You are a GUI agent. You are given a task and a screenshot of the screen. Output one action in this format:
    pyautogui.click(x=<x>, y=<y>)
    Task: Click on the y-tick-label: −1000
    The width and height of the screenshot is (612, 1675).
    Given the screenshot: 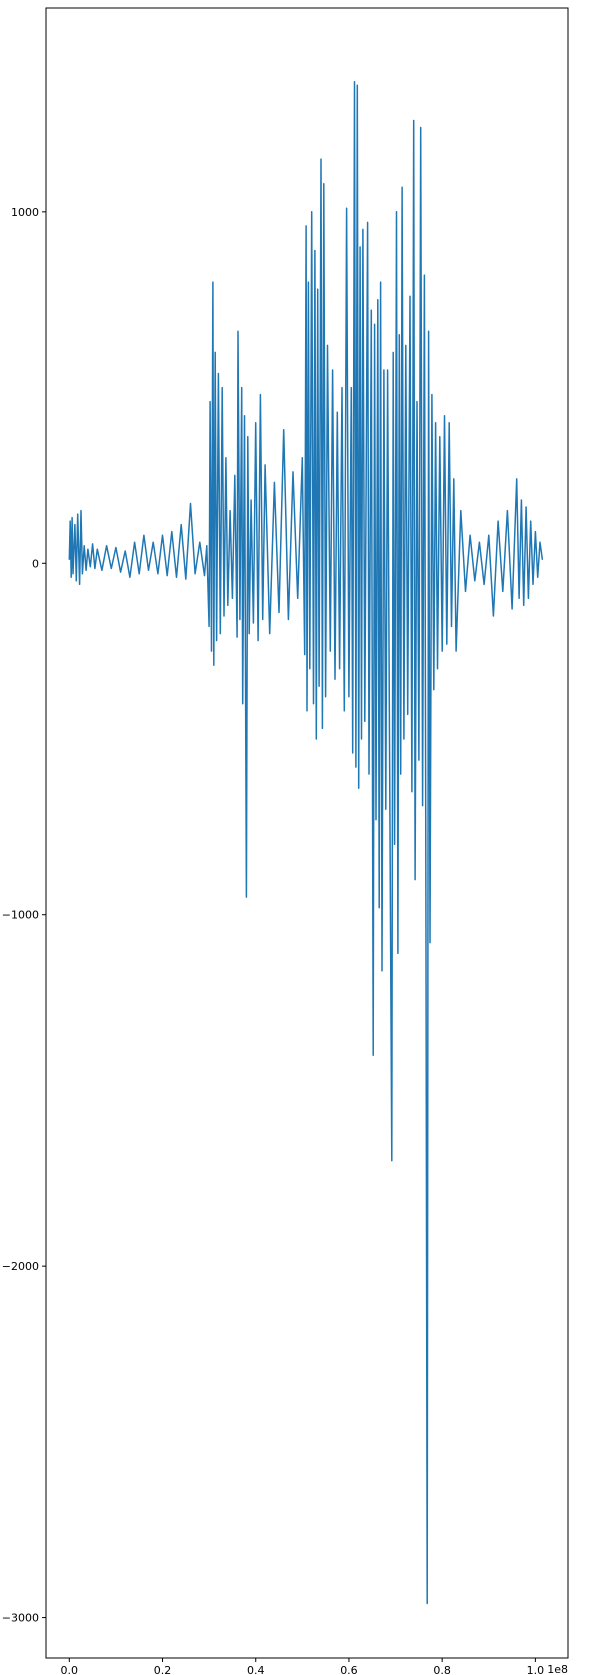 What is the action you would take?
    pyautogui.click(x=20, y=915)
    